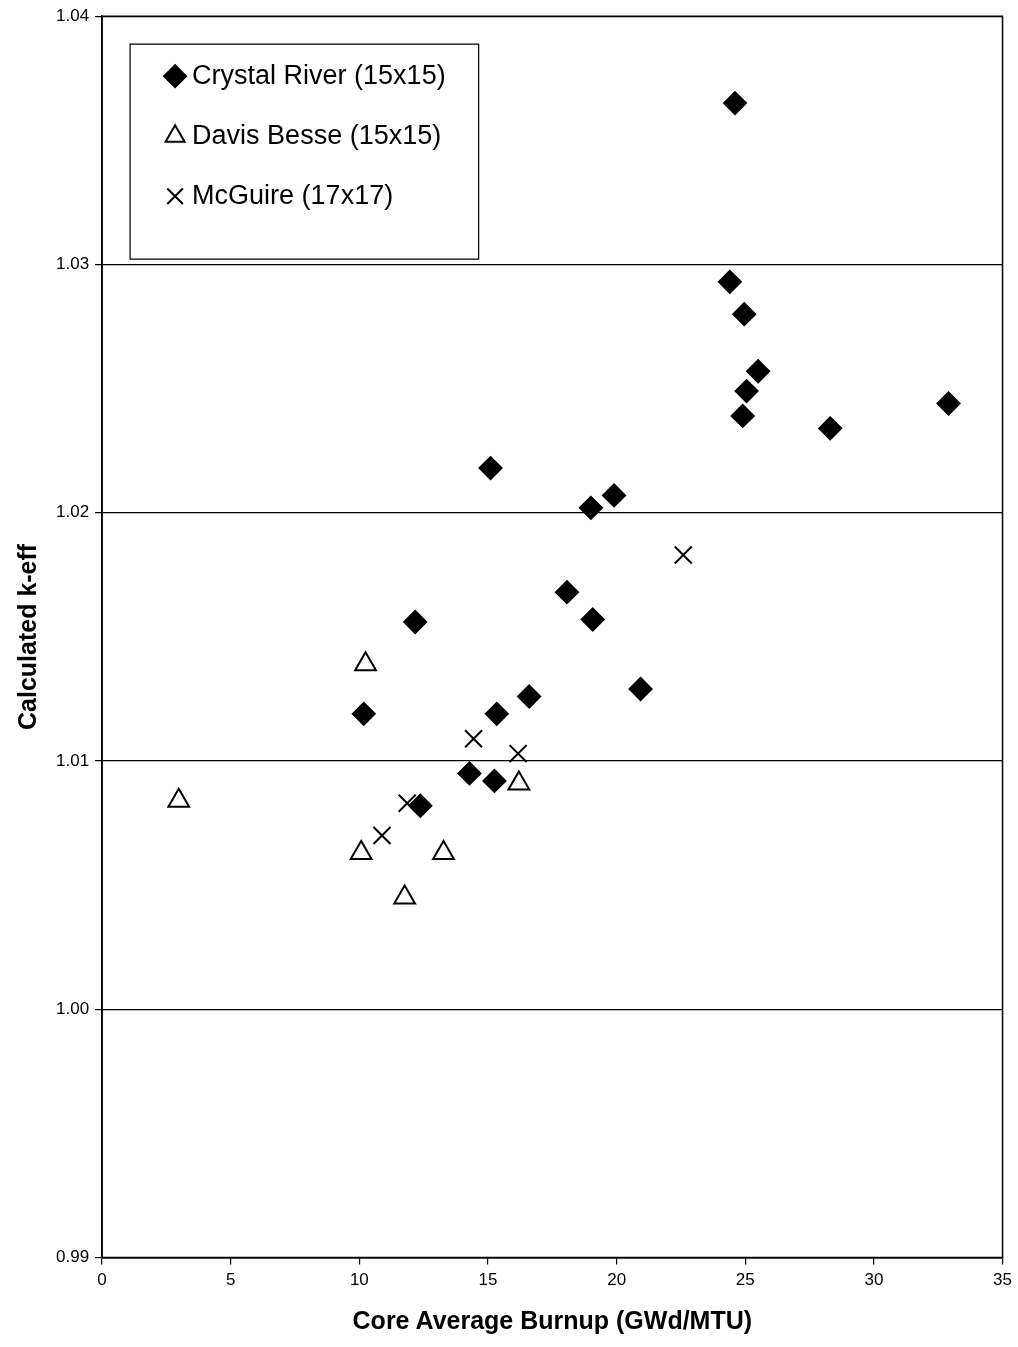  Describe the element at coordinates (72, 512) in the screenshot. I see `y-tick-label: 1.02` at that location.